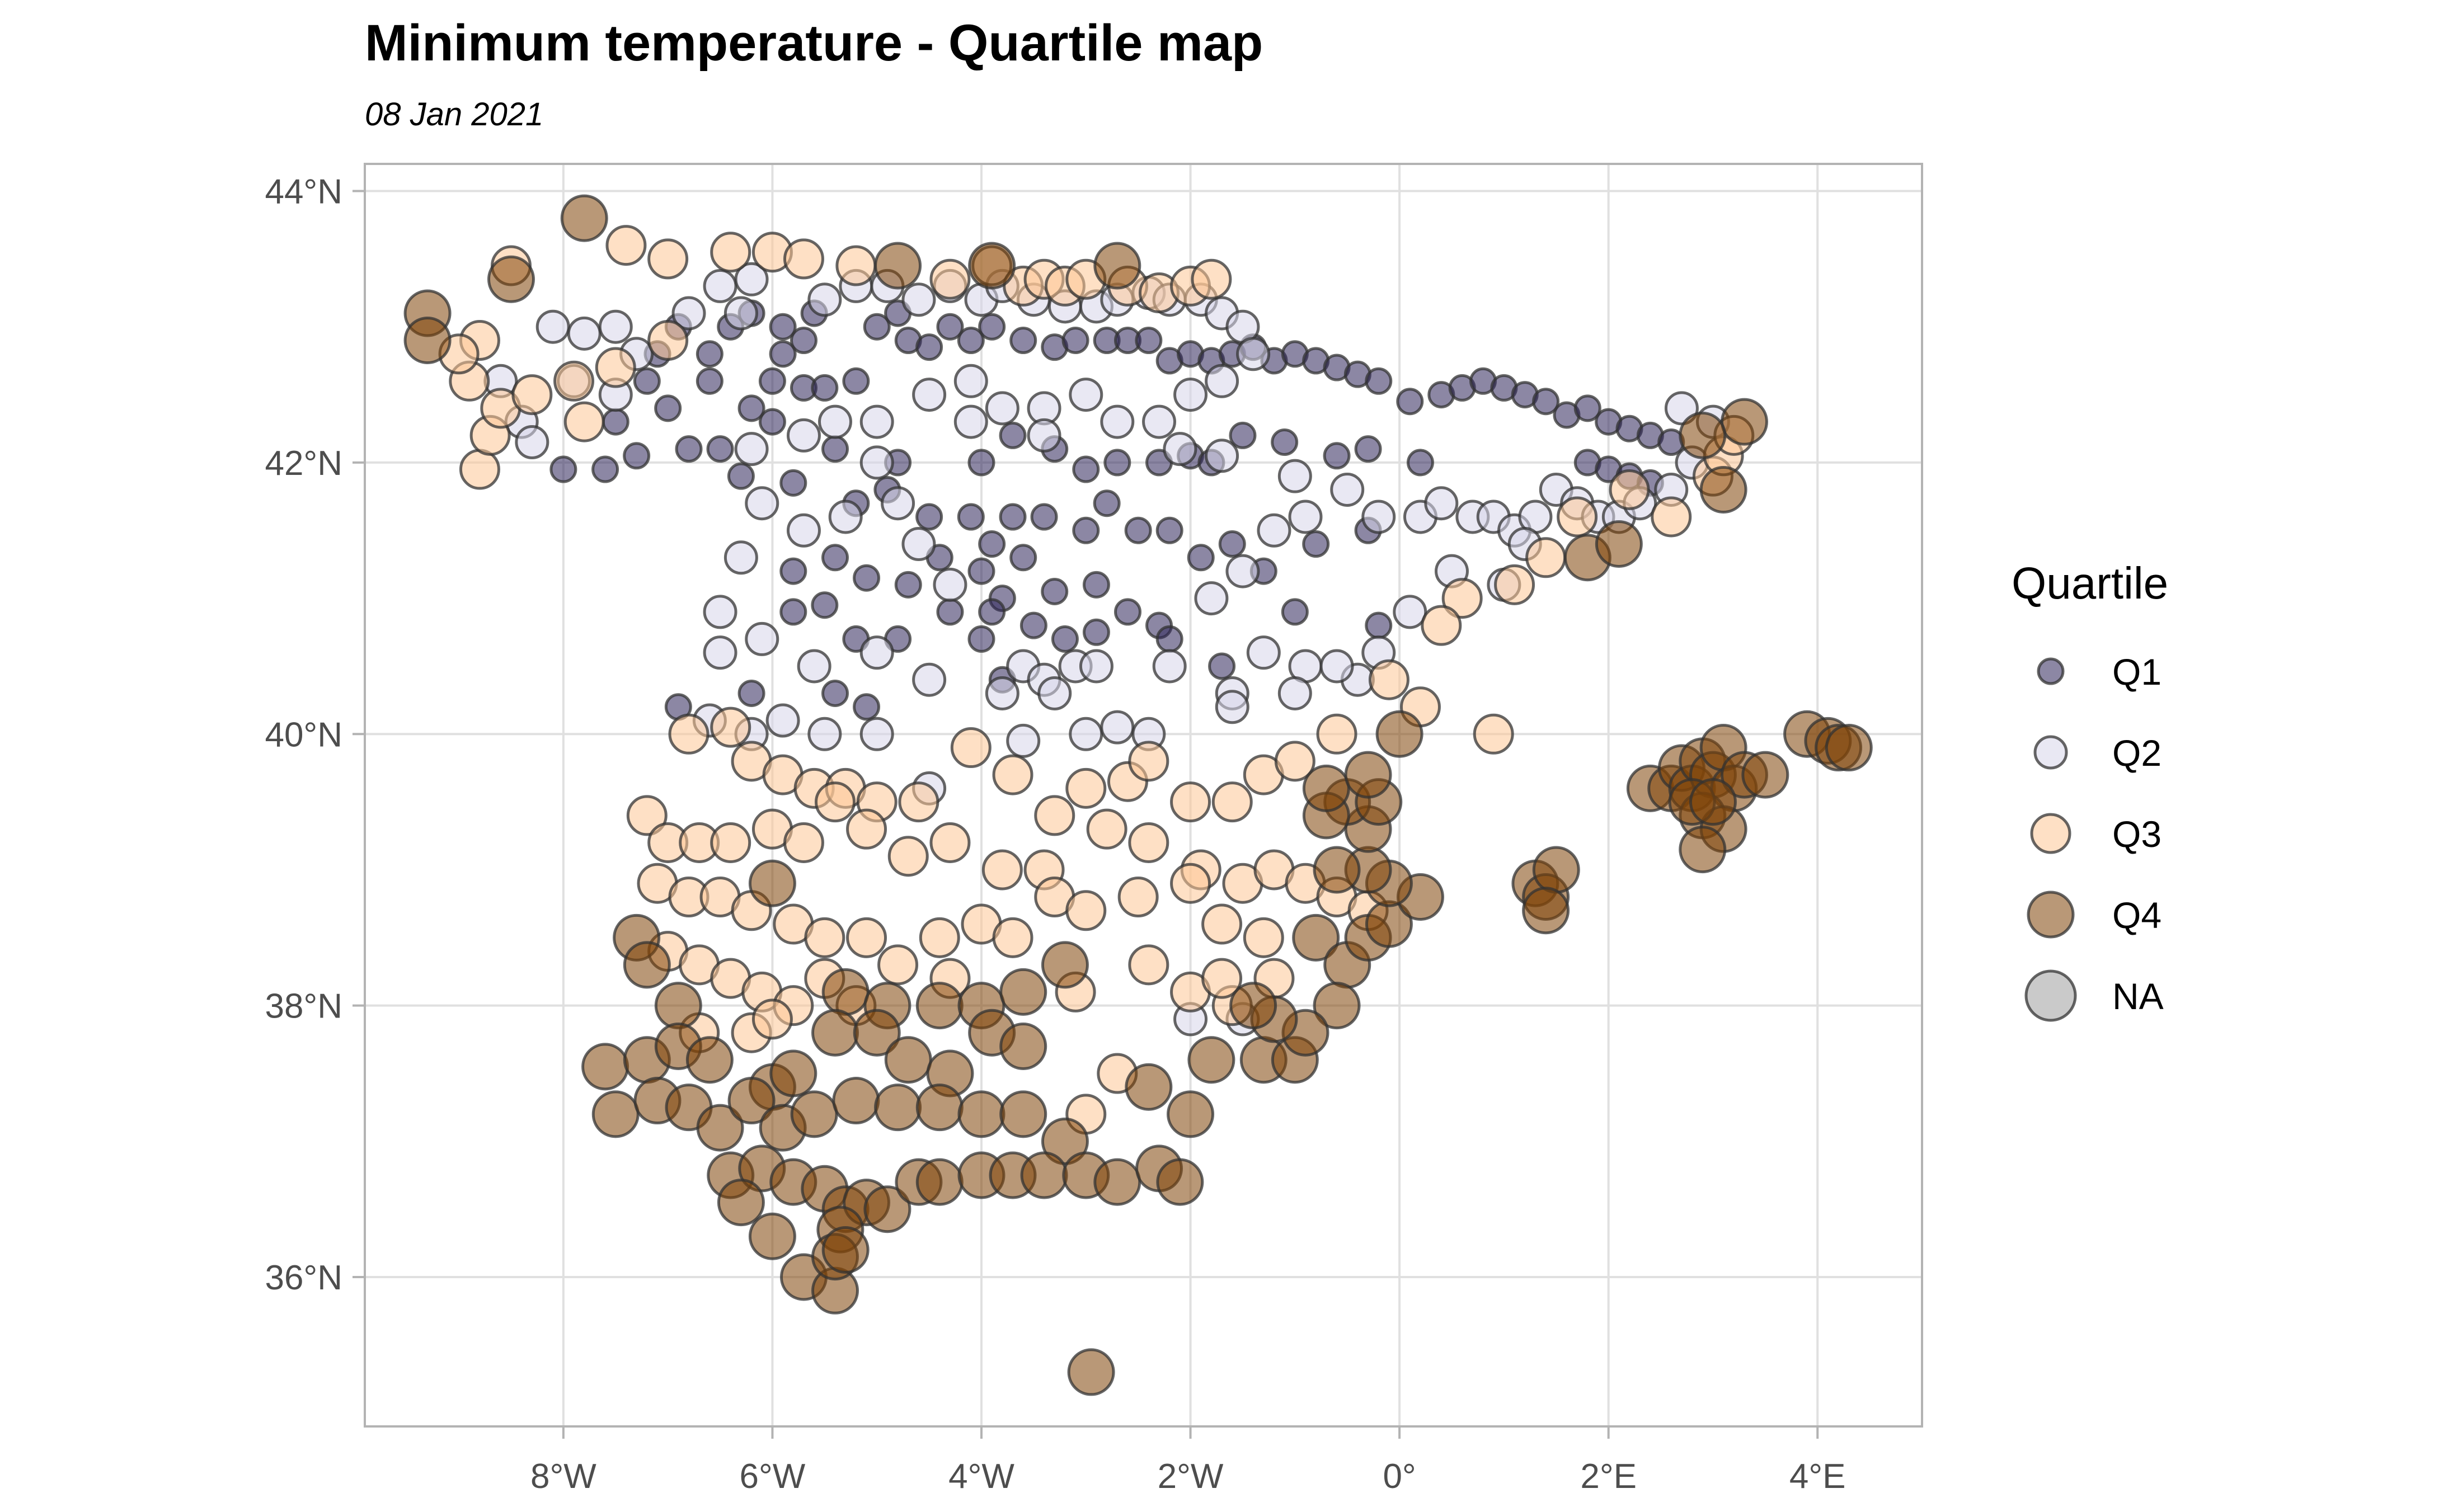  Describe the element at coordinates (2051, 671) in the screenshot. I see `legend-key-q1` at that location.